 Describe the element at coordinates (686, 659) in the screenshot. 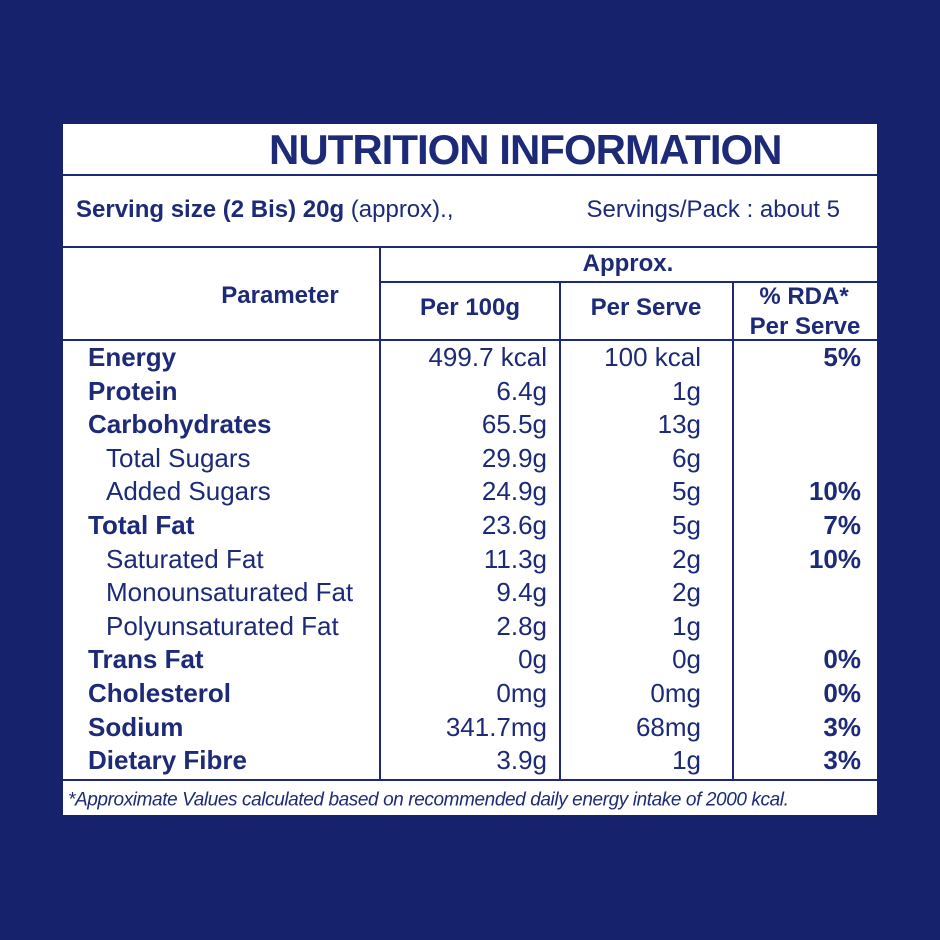

I see `per-serve-value: 0g` at that location.